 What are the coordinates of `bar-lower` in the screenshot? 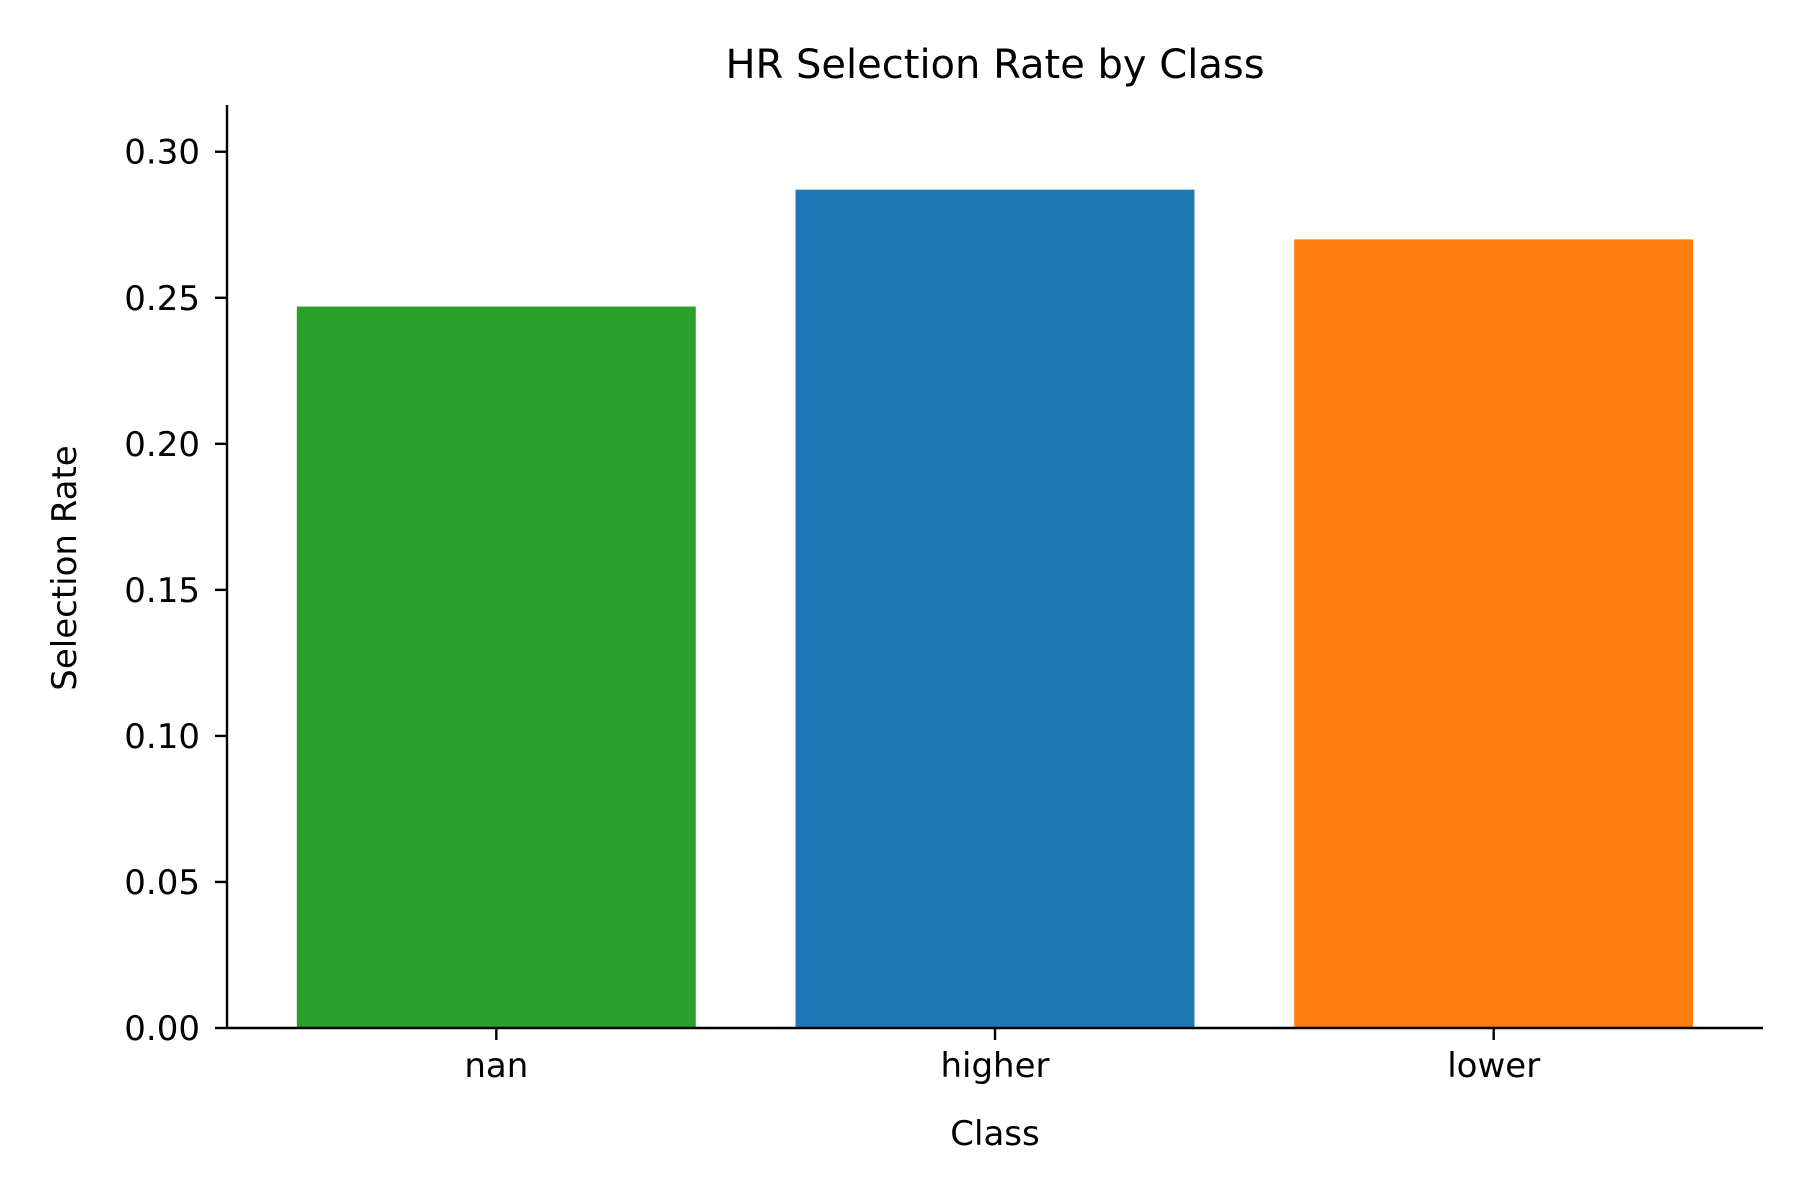 It's located at (1494, 633).